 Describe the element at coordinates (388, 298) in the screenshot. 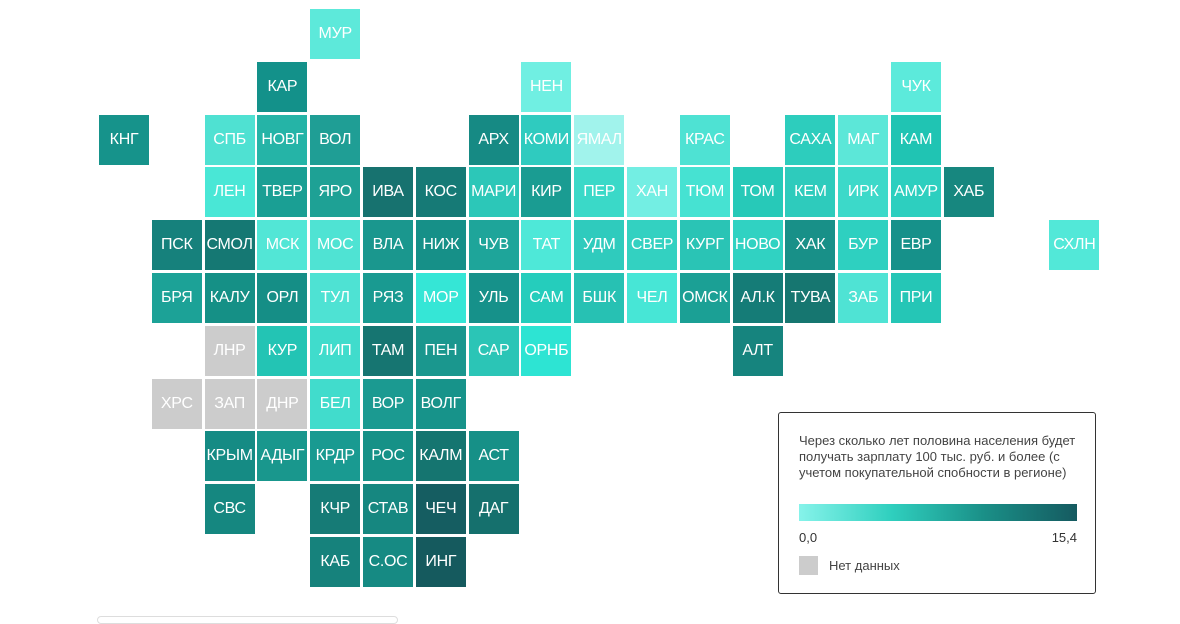

I see `region-tile: РЯЗ` at that location.